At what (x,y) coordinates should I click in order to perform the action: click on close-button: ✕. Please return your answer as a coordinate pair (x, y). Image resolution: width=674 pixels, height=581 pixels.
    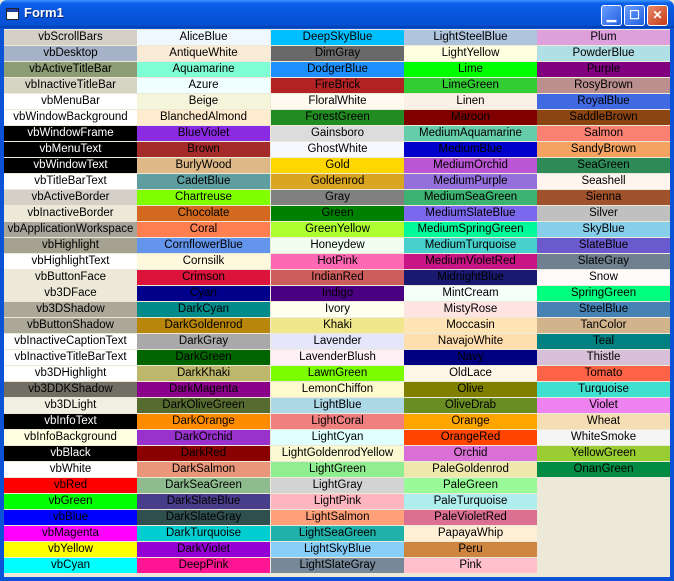
    Looking at the image, I should click on (657, 15).